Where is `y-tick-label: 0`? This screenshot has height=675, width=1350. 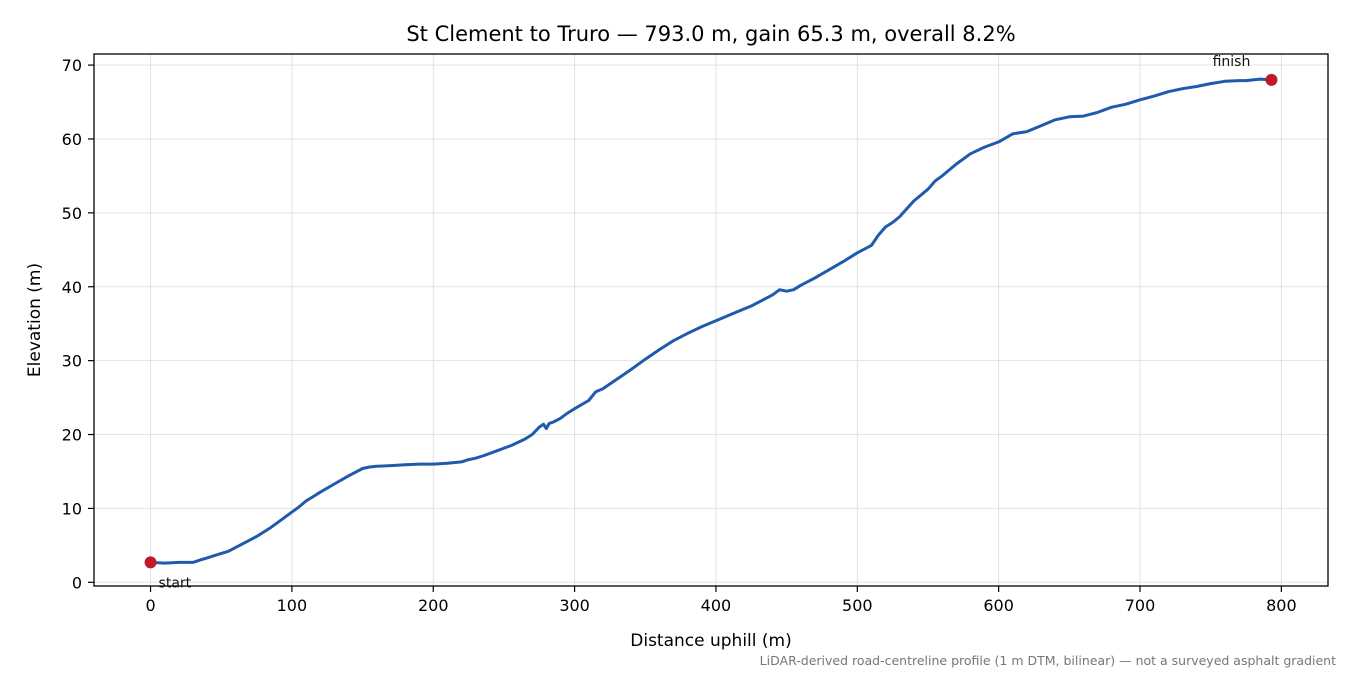 y-tick-label: 0 is located at coordinates (77, 582).